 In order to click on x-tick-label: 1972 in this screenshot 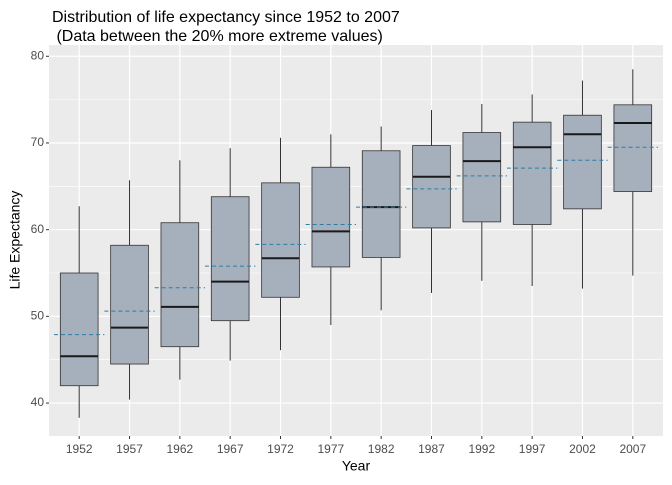, I will do `click(280, 449)`.